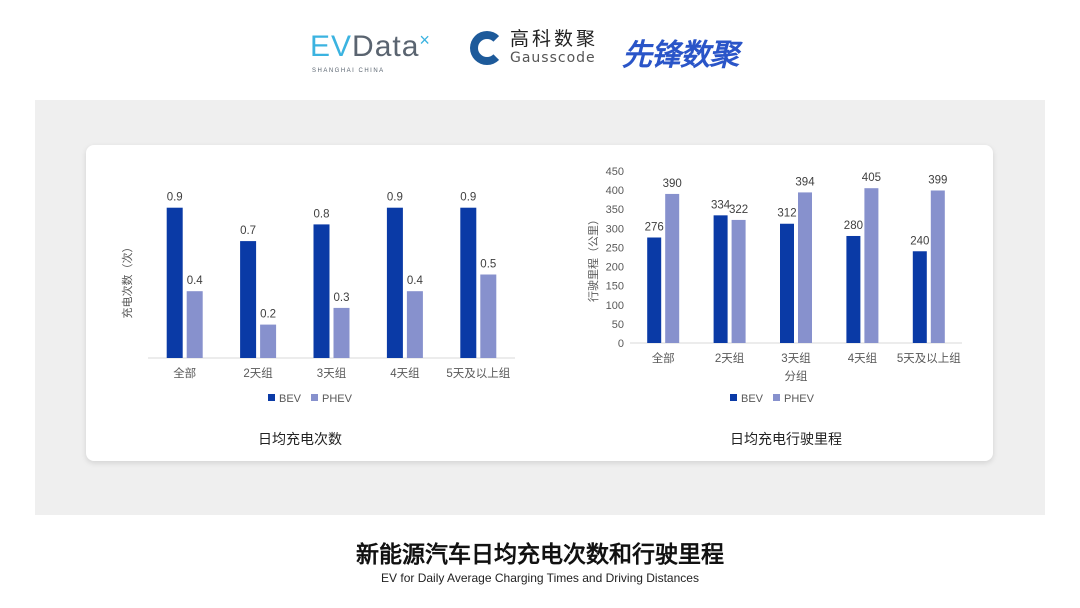 Image resolution: width=1080 pixels, height=608 pixels. I want to click on x-axis-title: 分组, so click(796, 376).